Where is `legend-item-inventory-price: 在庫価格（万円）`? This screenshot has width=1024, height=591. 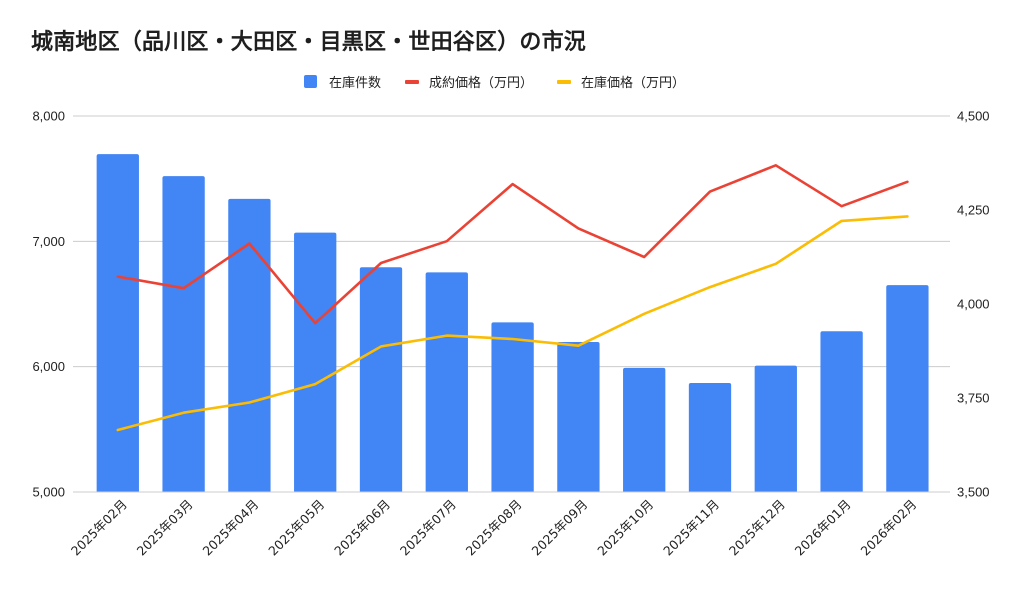 legend-item-inventory-price: 在庫価格（万円） is located at coordinates (621, 81).